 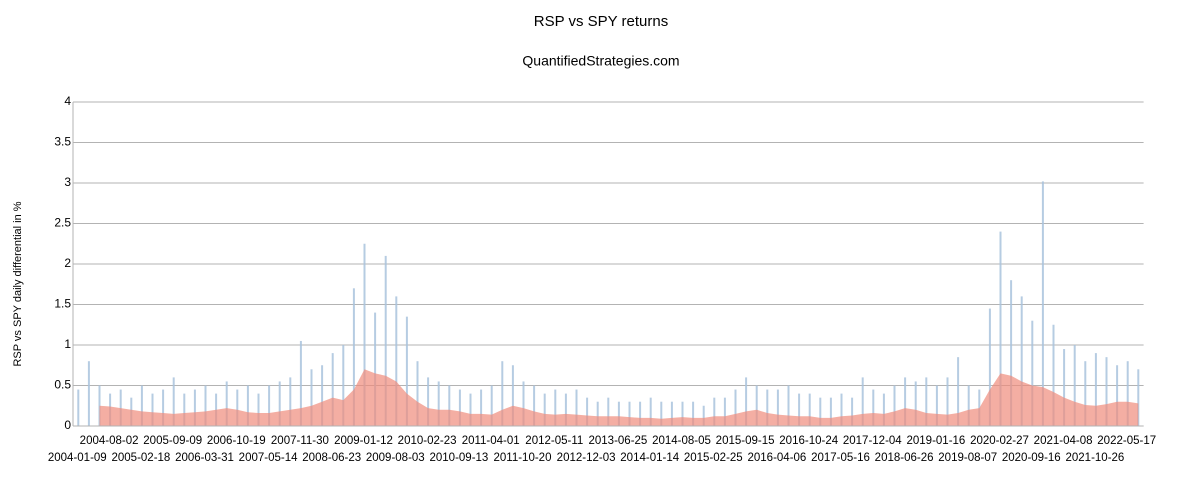 What do you see at coordinates (300, 441) in the screenshot?
I see `x-tick-label: 2007-11-30` at bounding box center [300, 441].